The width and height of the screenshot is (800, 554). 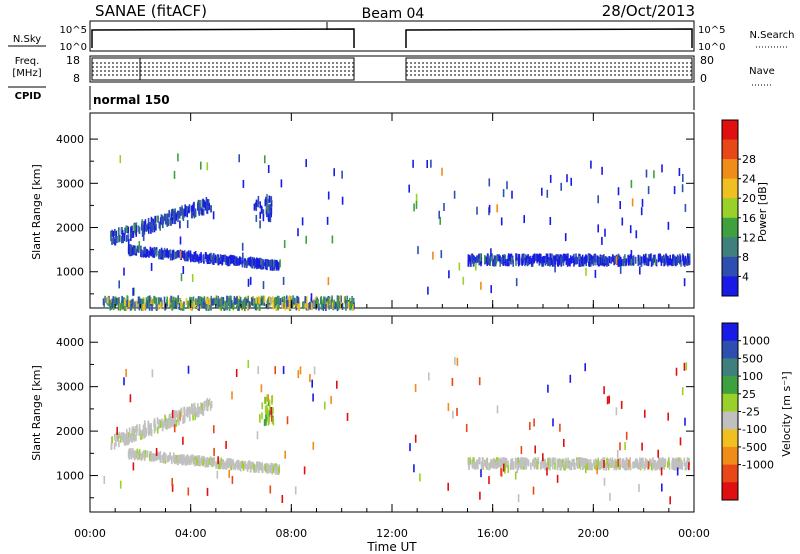 What do you see at coordinates (70, 387) in the screenshot?
I see `y-tick-label: 3000` at bounding box center [70, 387].